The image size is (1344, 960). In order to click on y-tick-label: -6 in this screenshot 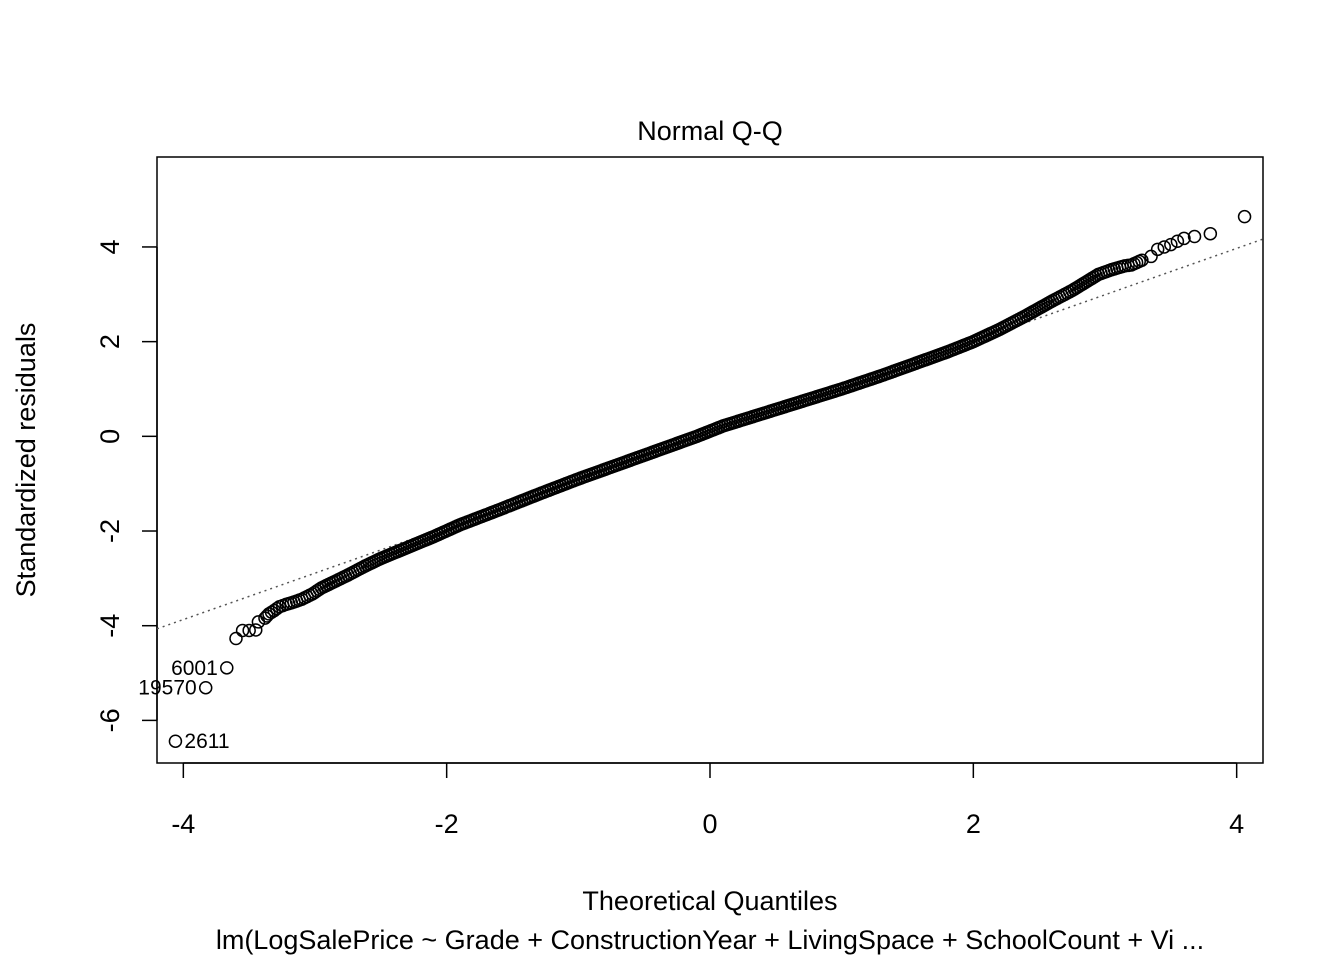, I will do `click(110, 720)`.